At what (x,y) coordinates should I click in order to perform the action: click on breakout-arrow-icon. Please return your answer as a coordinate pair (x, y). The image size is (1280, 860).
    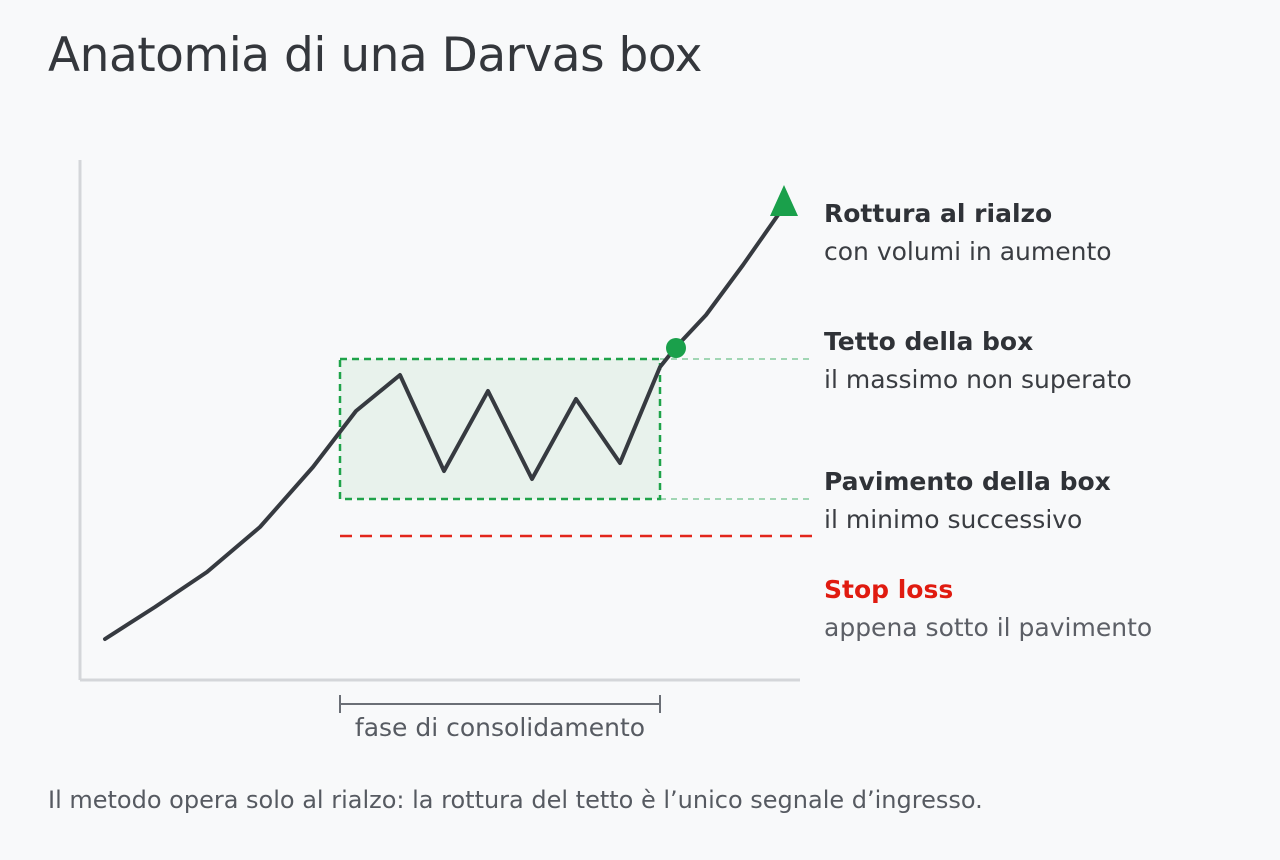
    Looking at the image, I should click on (784, 200).